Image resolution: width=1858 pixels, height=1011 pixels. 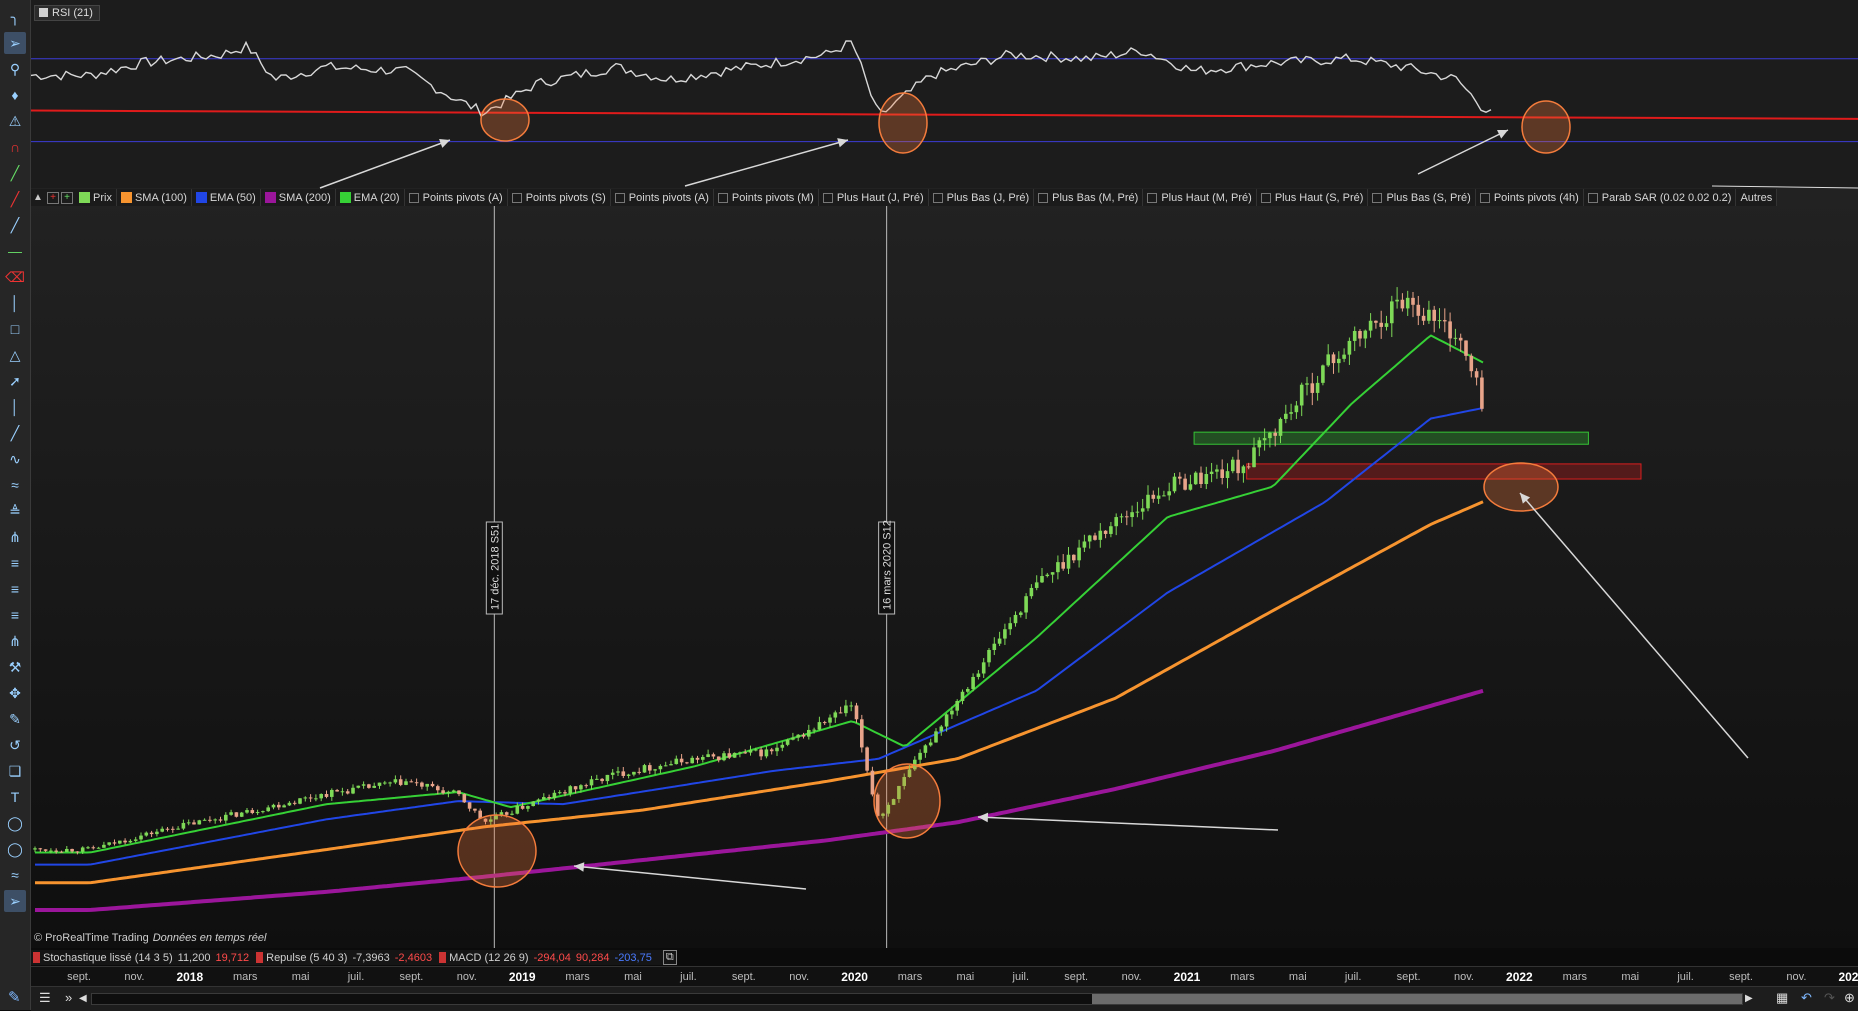 I want to click on vline-icon: │, so click(x=15, y=407).